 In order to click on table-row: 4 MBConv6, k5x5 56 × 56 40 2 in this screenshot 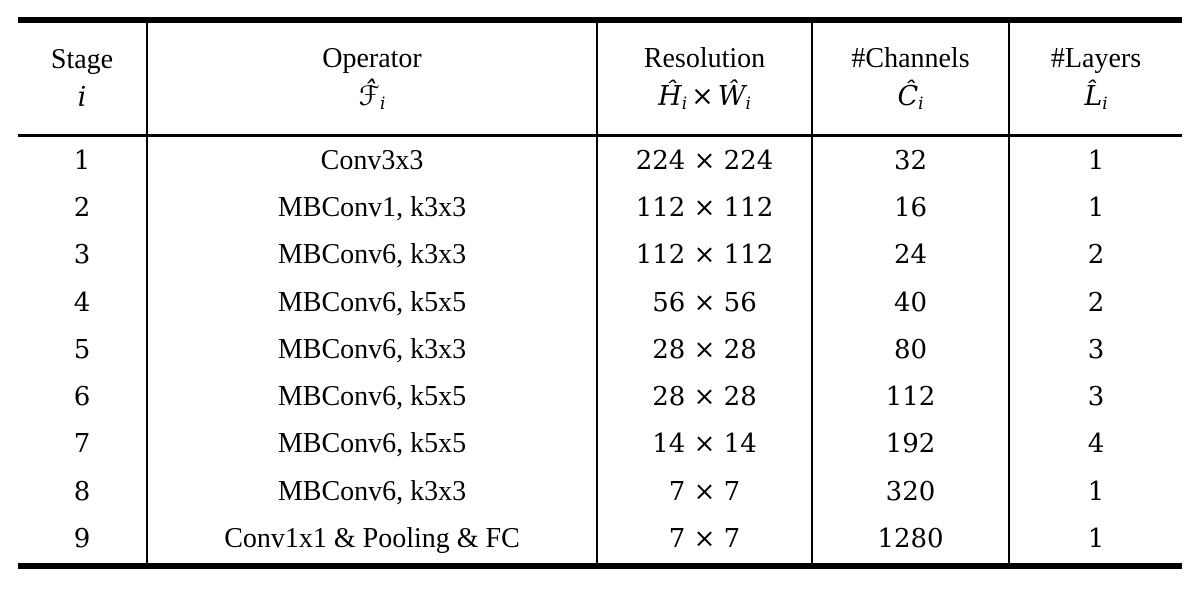, I will do `click(600, 302)`.